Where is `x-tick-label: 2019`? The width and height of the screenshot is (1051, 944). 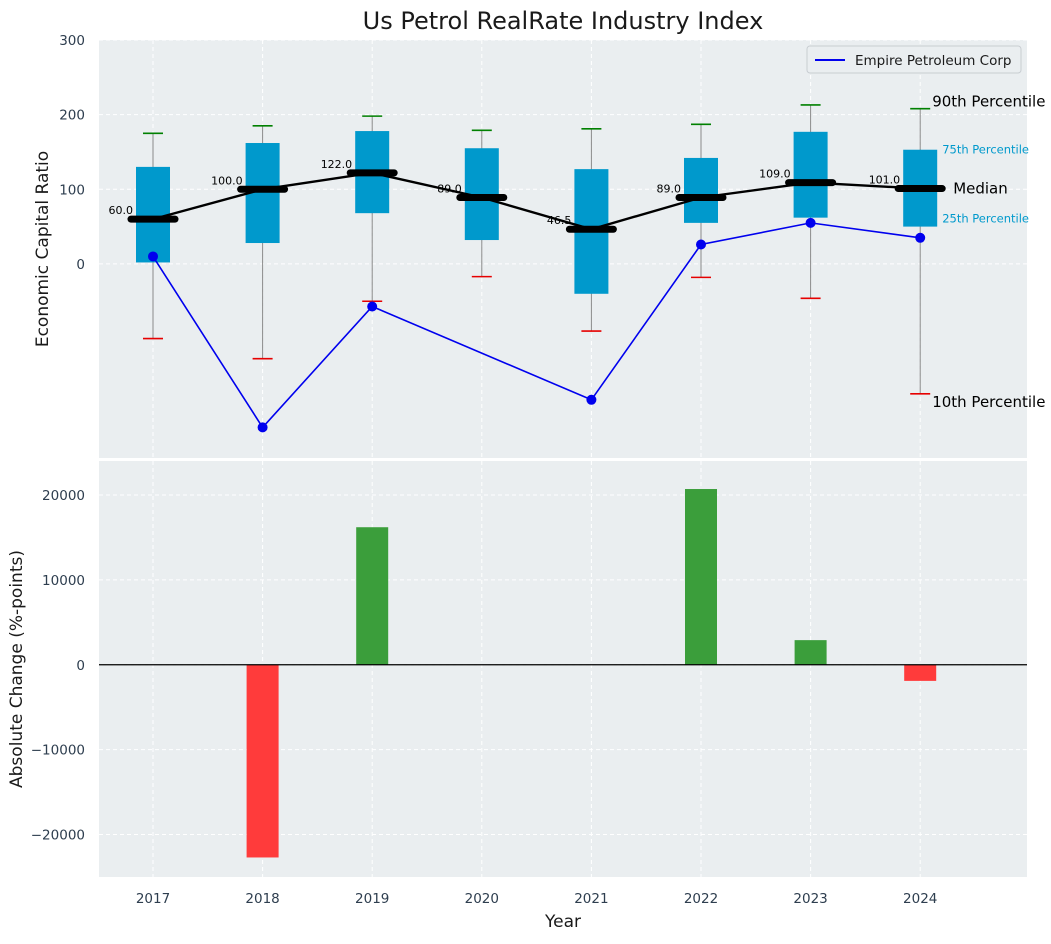
x-tick-label: 2019 is located at coordinates (372, 899).